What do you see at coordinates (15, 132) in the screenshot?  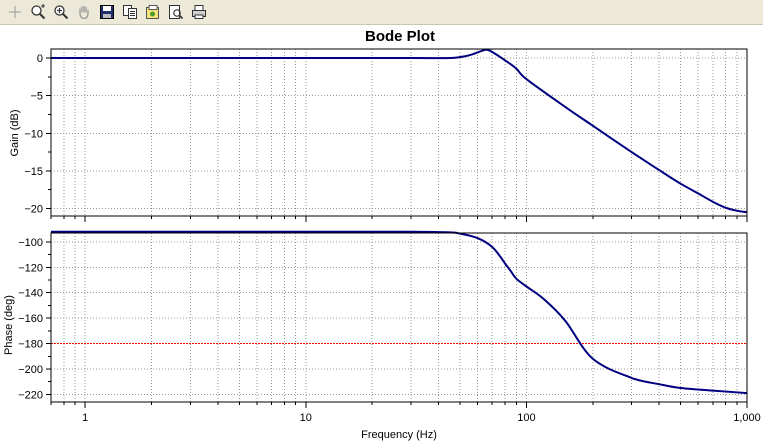 I see `gain-axis-label: Gain (dB)` at bounding box center [15, 132].